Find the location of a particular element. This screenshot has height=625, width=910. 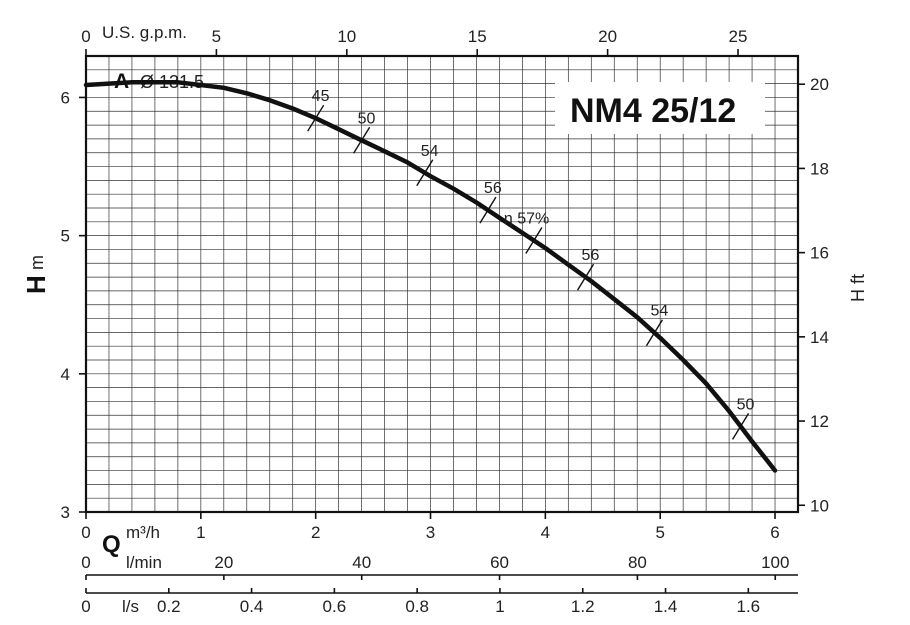

ls-axis-ticks: 0 0.2 0.4 0.6 0.8 1 1.2 1.4 1.6 is located at coordinates (420, 602).